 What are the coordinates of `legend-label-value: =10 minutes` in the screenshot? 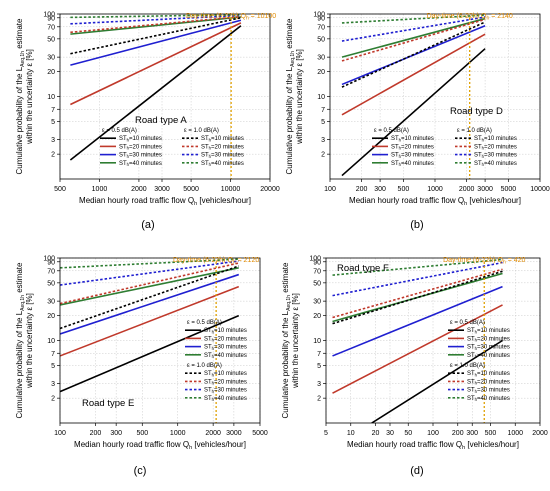 It's located at (493, 374).